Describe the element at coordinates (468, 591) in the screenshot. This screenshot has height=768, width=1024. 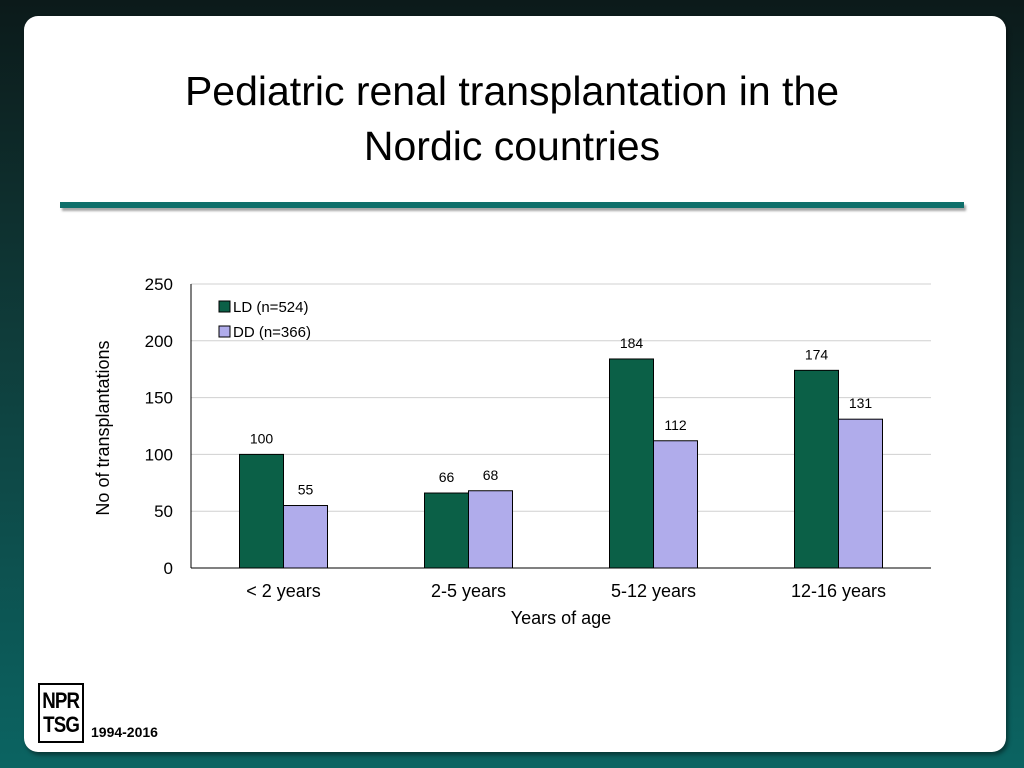
I see `x-tick-label-1: 2-5 years` at that location.